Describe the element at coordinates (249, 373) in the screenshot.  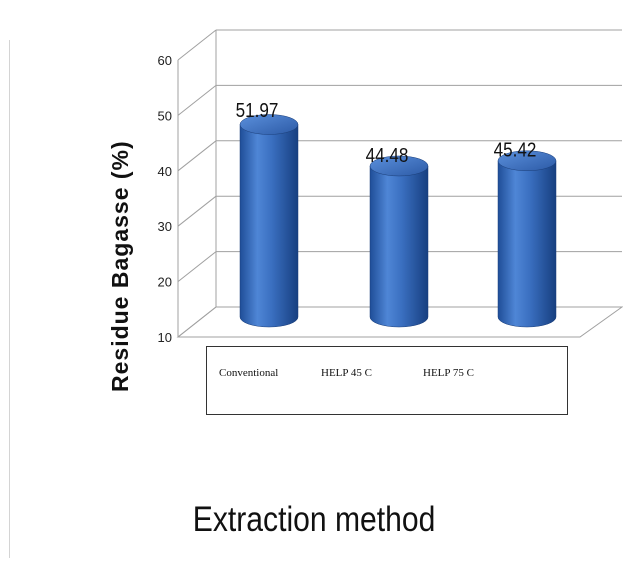
I see `category-label-conventional: Conventional` at that location.